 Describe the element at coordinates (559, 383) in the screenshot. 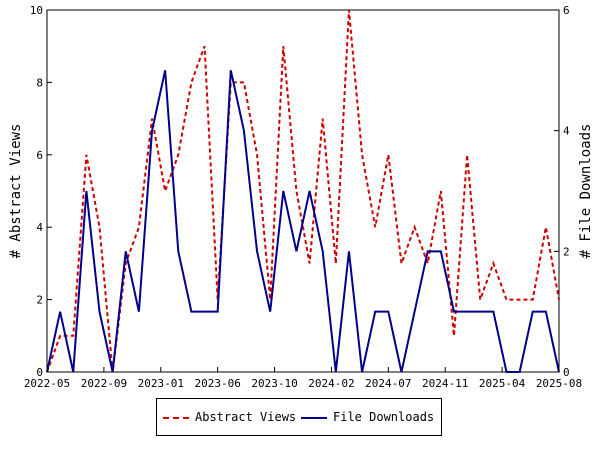

I see `x-tick-label: 2025-08` at that location.